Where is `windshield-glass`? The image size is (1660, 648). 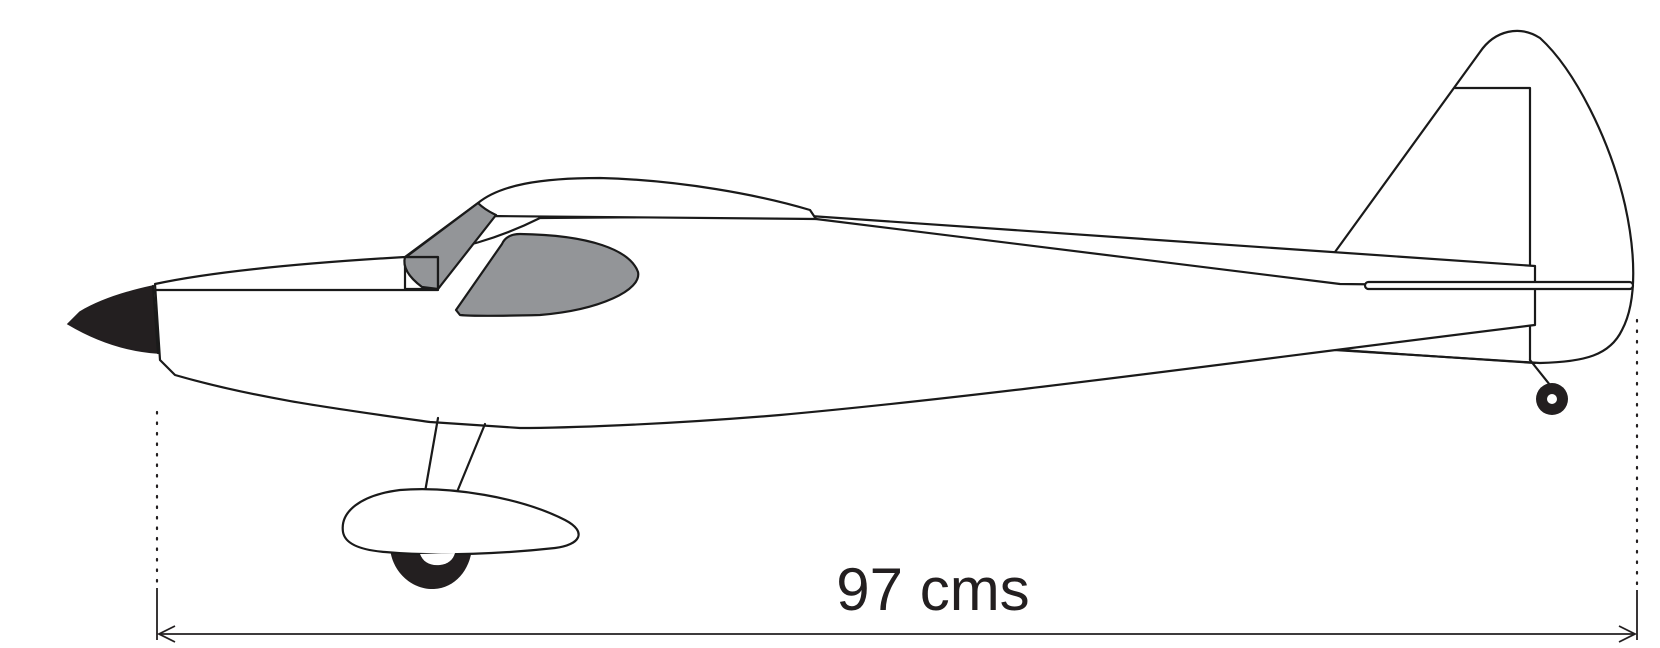 windshield-glass is located at coordinates (421, 273).